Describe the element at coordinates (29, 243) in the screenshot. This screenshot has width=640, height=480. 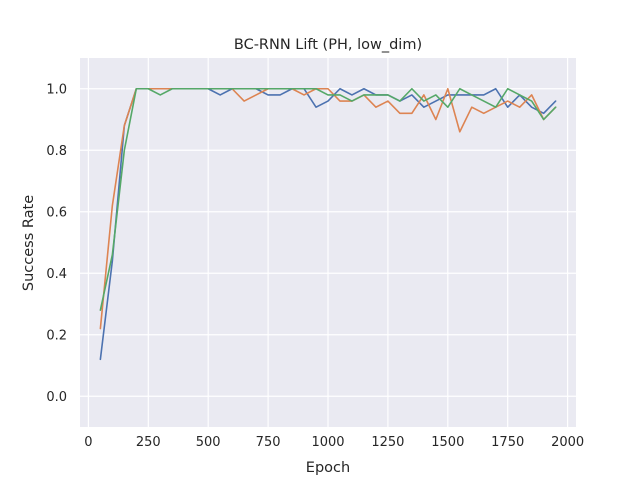
I see `y-axis-label: Success Rate` at that location.